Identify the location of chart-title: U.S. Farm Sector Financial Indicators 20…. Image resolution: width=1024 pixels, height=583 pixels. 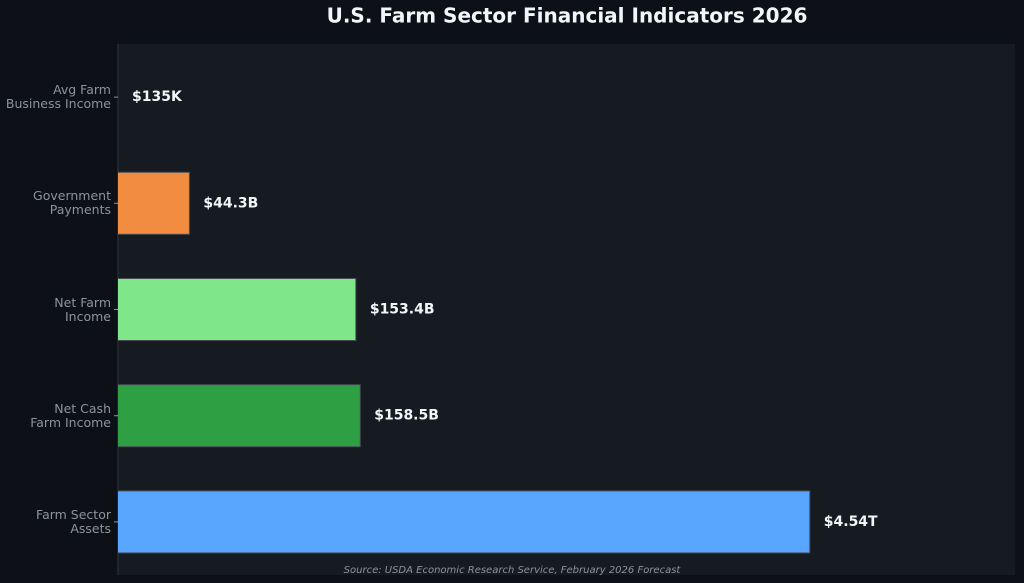
(567, 16).